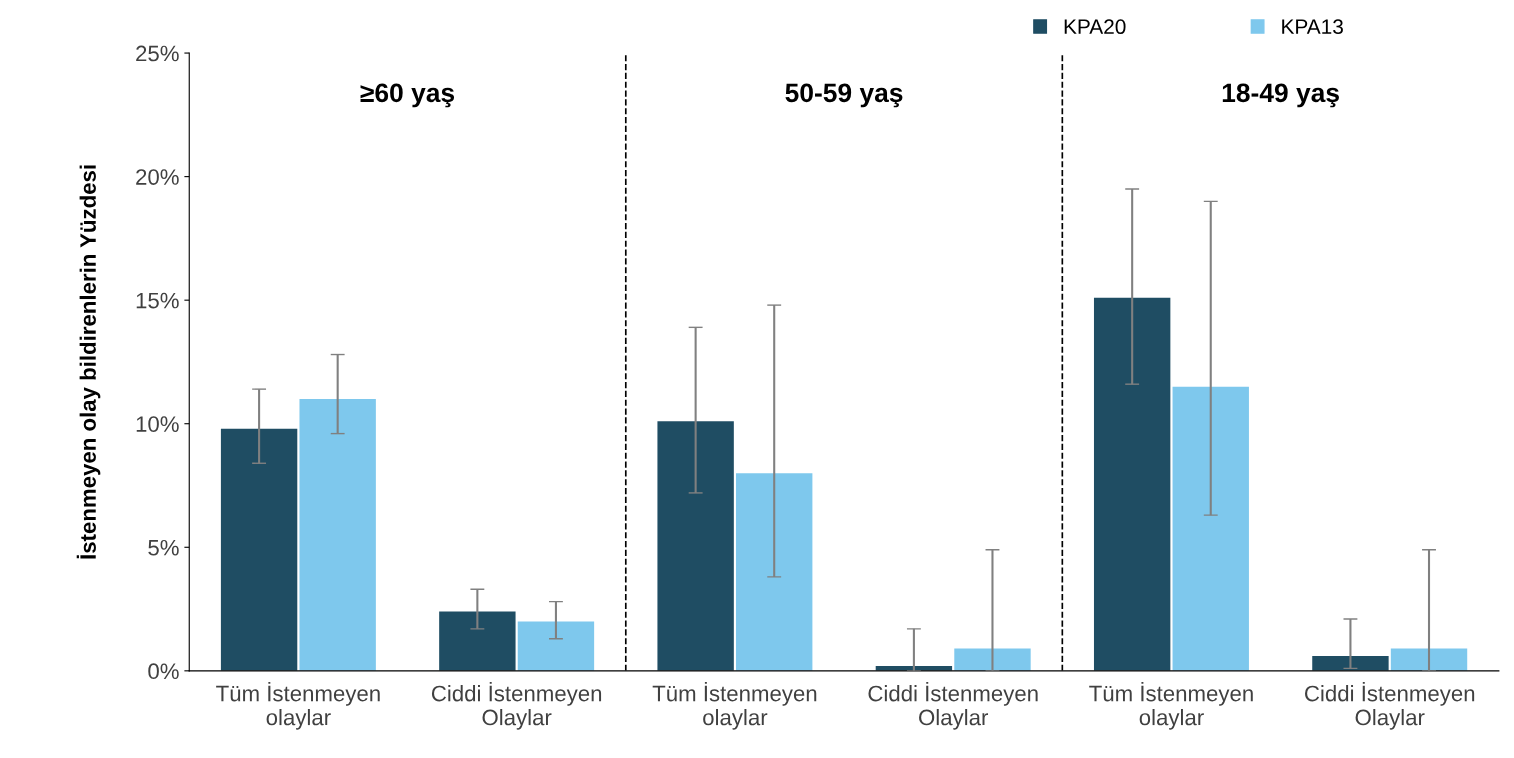 The width and height of the screenshot is (1514, 758). Describe the element at coordinates (163, 671) in the screenshot. I see `y-tick-label: 0%` at that location.